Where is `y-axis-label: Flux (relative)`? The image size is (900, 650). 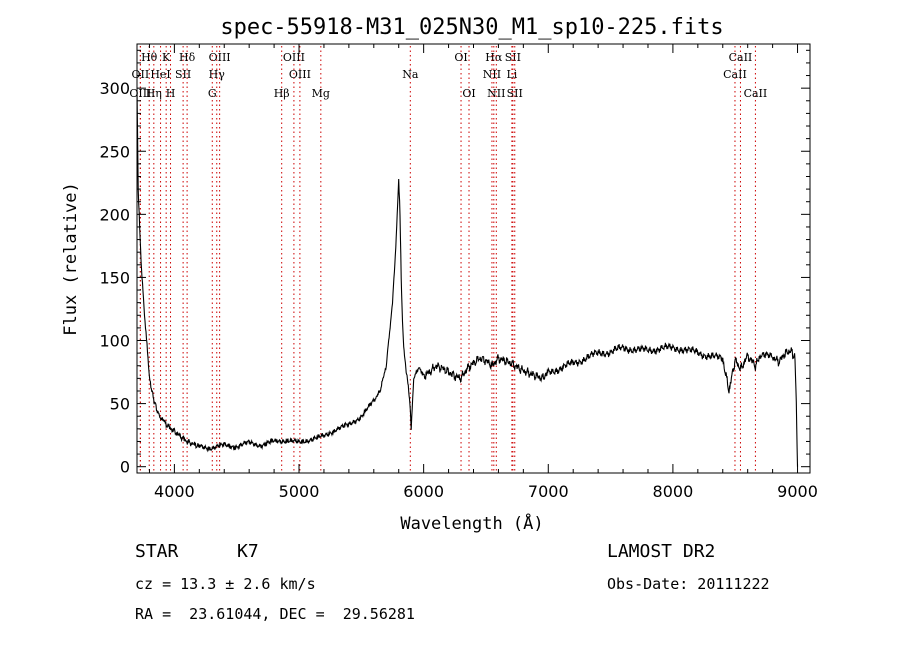
y-axis-label: Flux (relative) is located at coordinates (71, 259).